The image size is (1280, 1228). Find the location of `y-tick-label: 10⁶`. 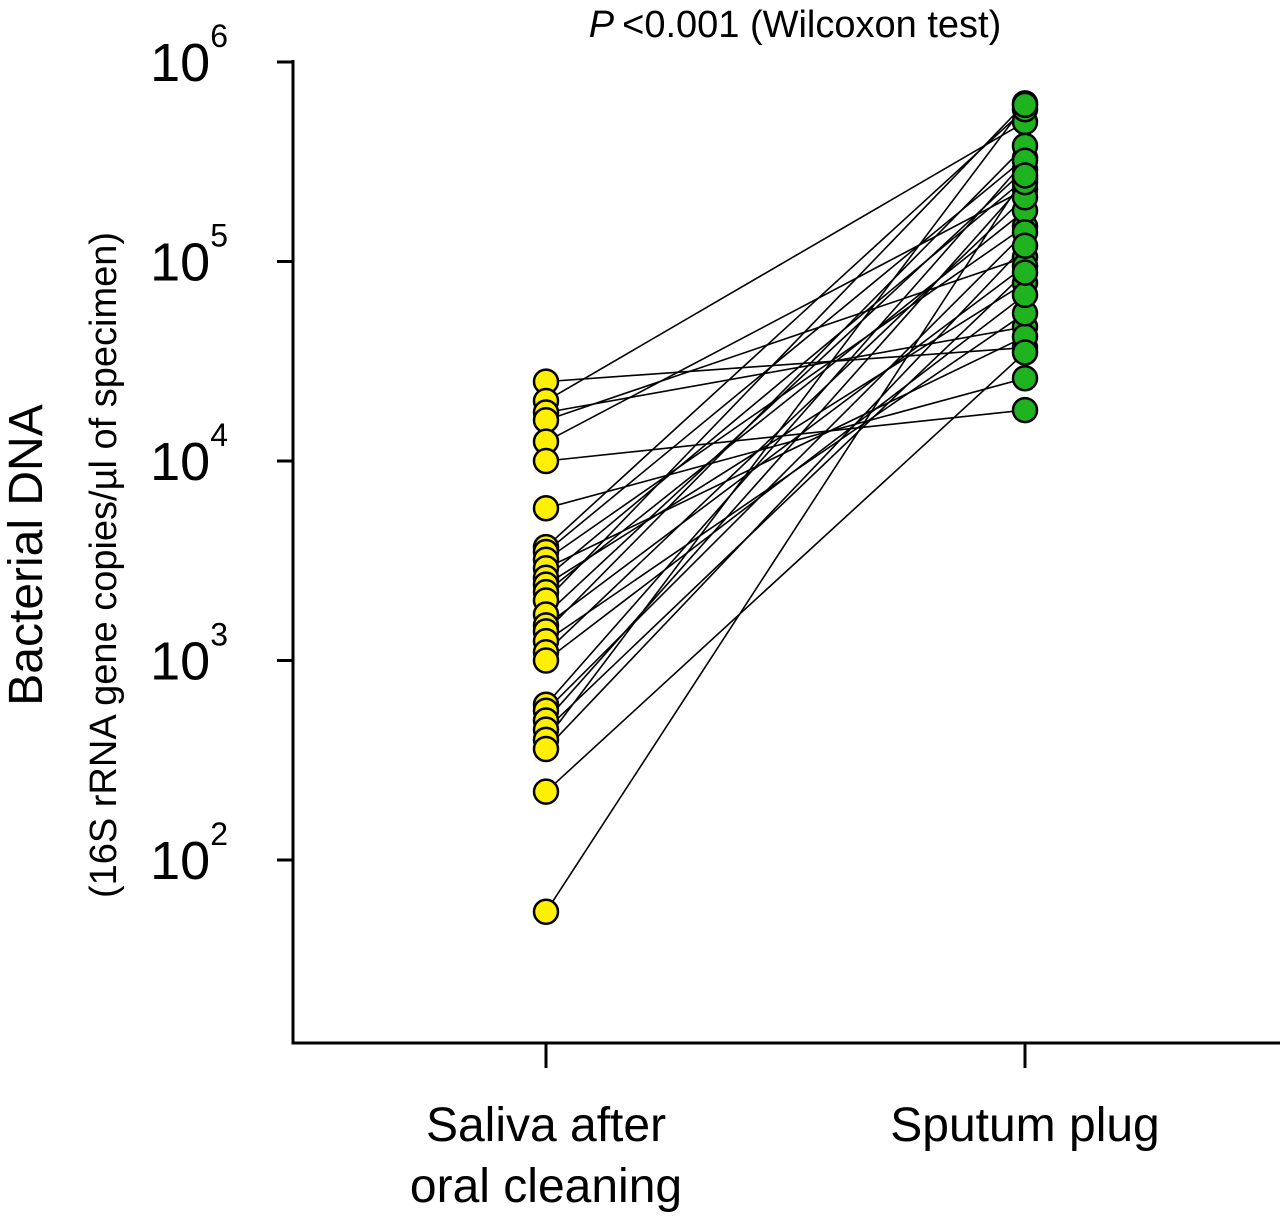

y-tick-label: 10⁶ is located at coordinates (189, 55).